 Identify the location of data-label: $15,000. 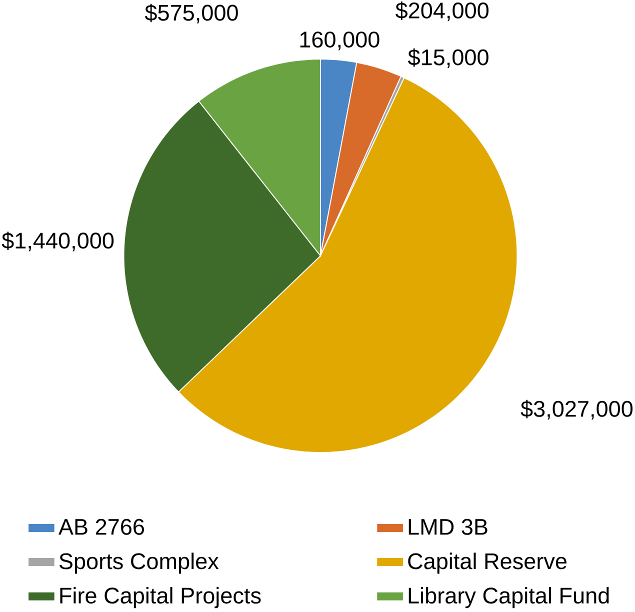
(448, 58).